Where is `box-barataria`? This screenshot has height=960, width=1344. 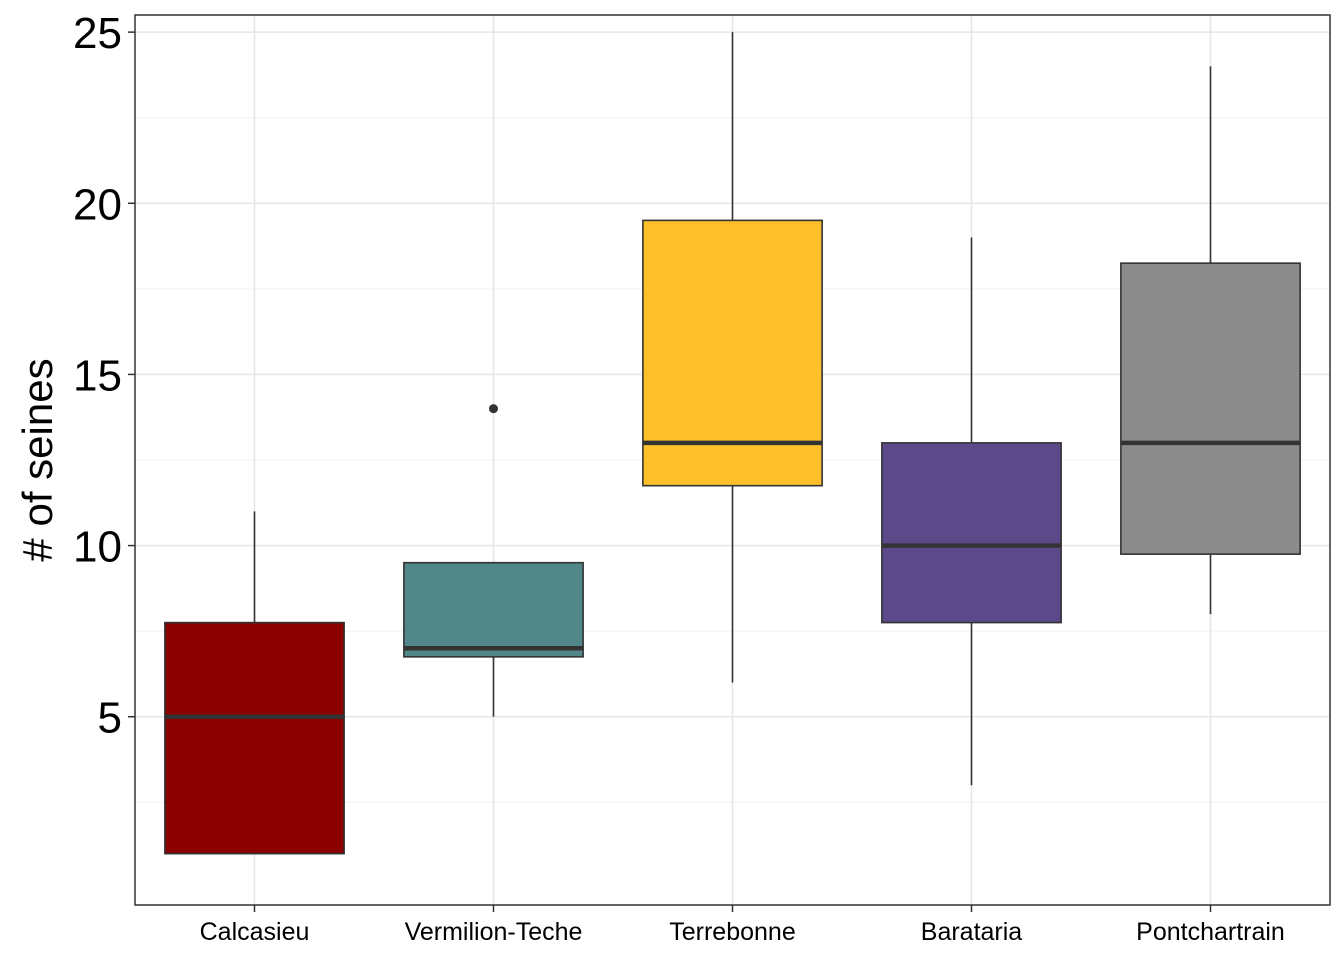 box-barataria is located at coordinates (971, 511).